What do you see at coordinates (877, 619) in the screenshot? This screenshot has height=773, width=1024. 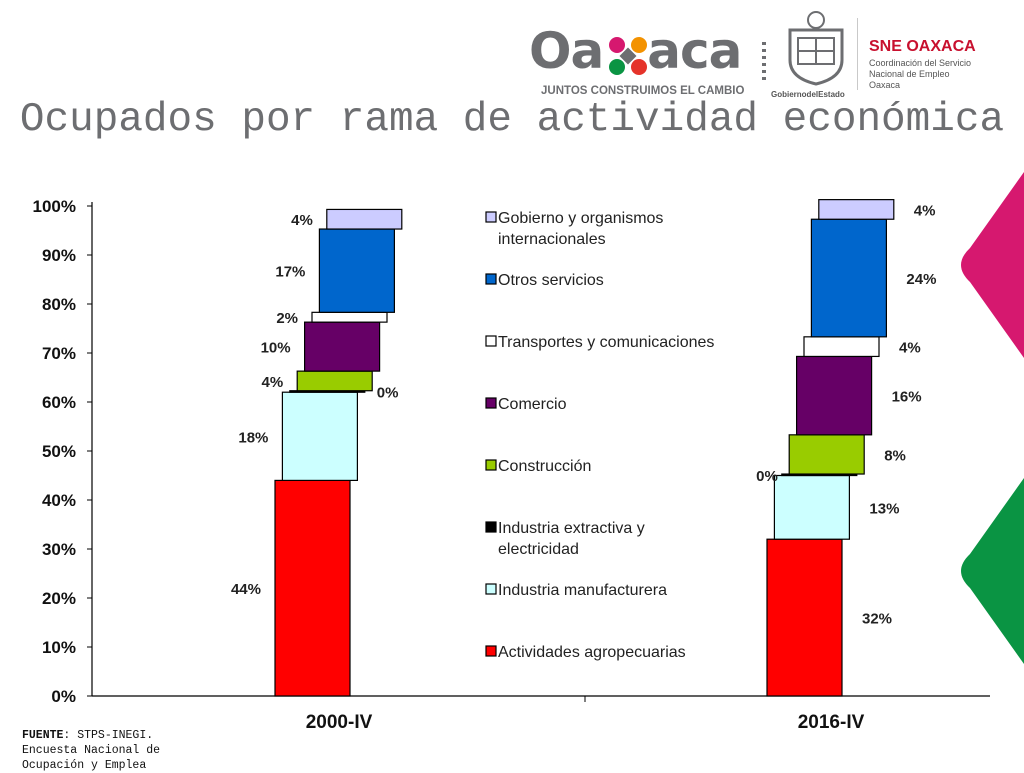 I see `data-label: 32%` at bounding box center [877, 619].